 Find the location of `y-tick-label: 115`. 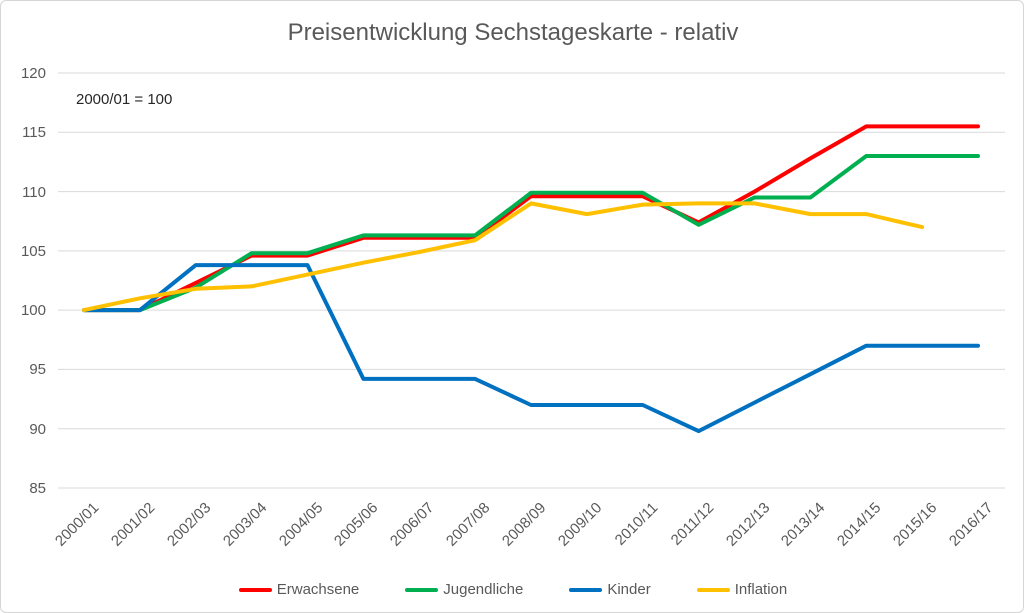

y-tick-label: 115 is located at coordinates (34, 133).